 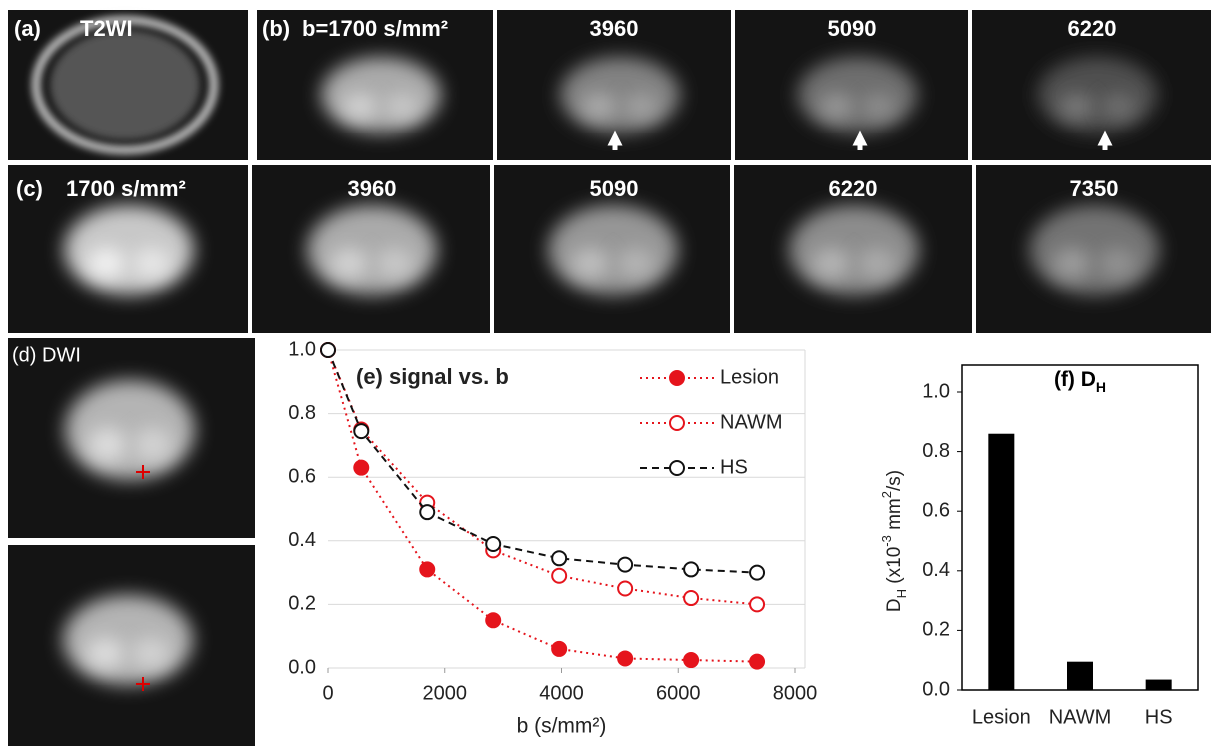 I want to click on panel-title: T2WI, so click(x=106, y=28).